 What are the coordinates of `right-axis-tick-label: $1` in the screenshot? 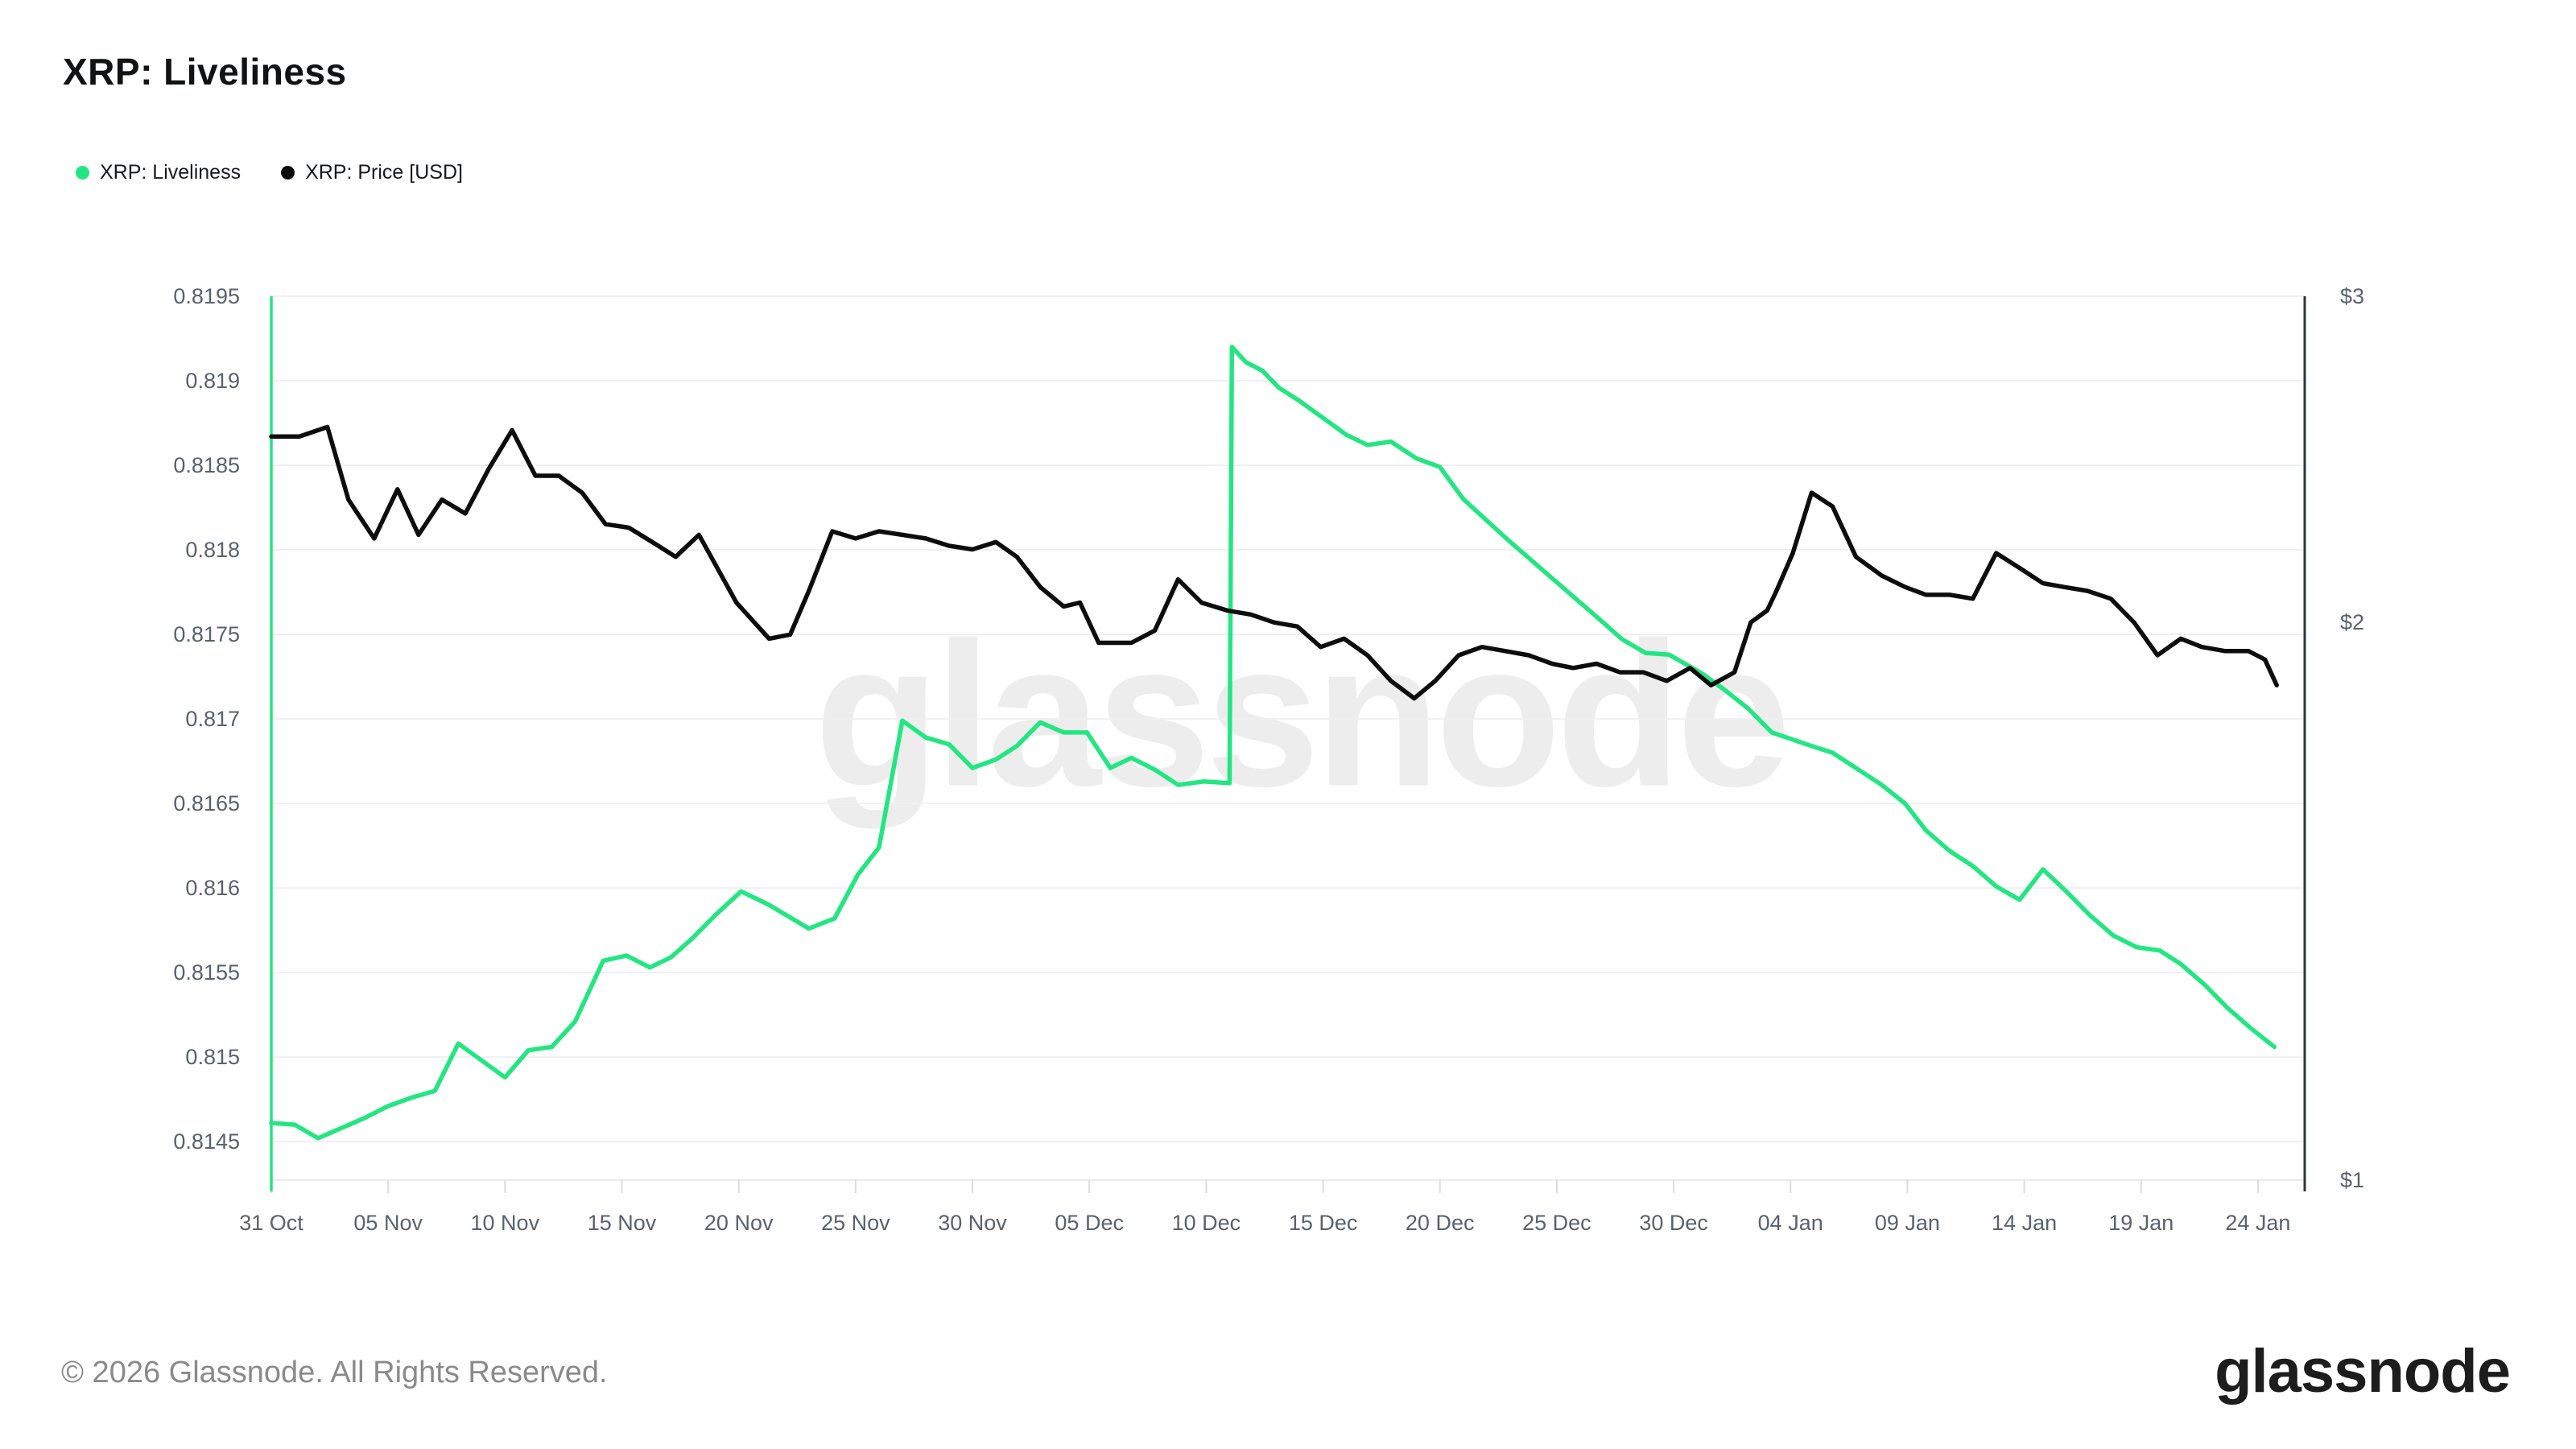 It's located at (2352, 1180).